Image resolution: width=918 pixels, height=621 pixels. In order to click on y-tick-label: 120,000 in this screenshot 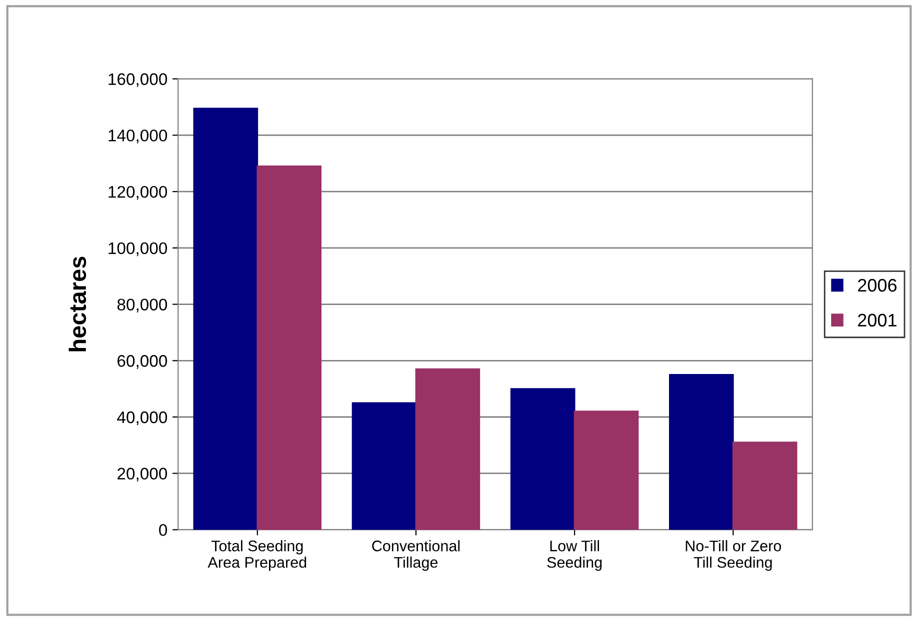, I will do `click(138, 193)`.